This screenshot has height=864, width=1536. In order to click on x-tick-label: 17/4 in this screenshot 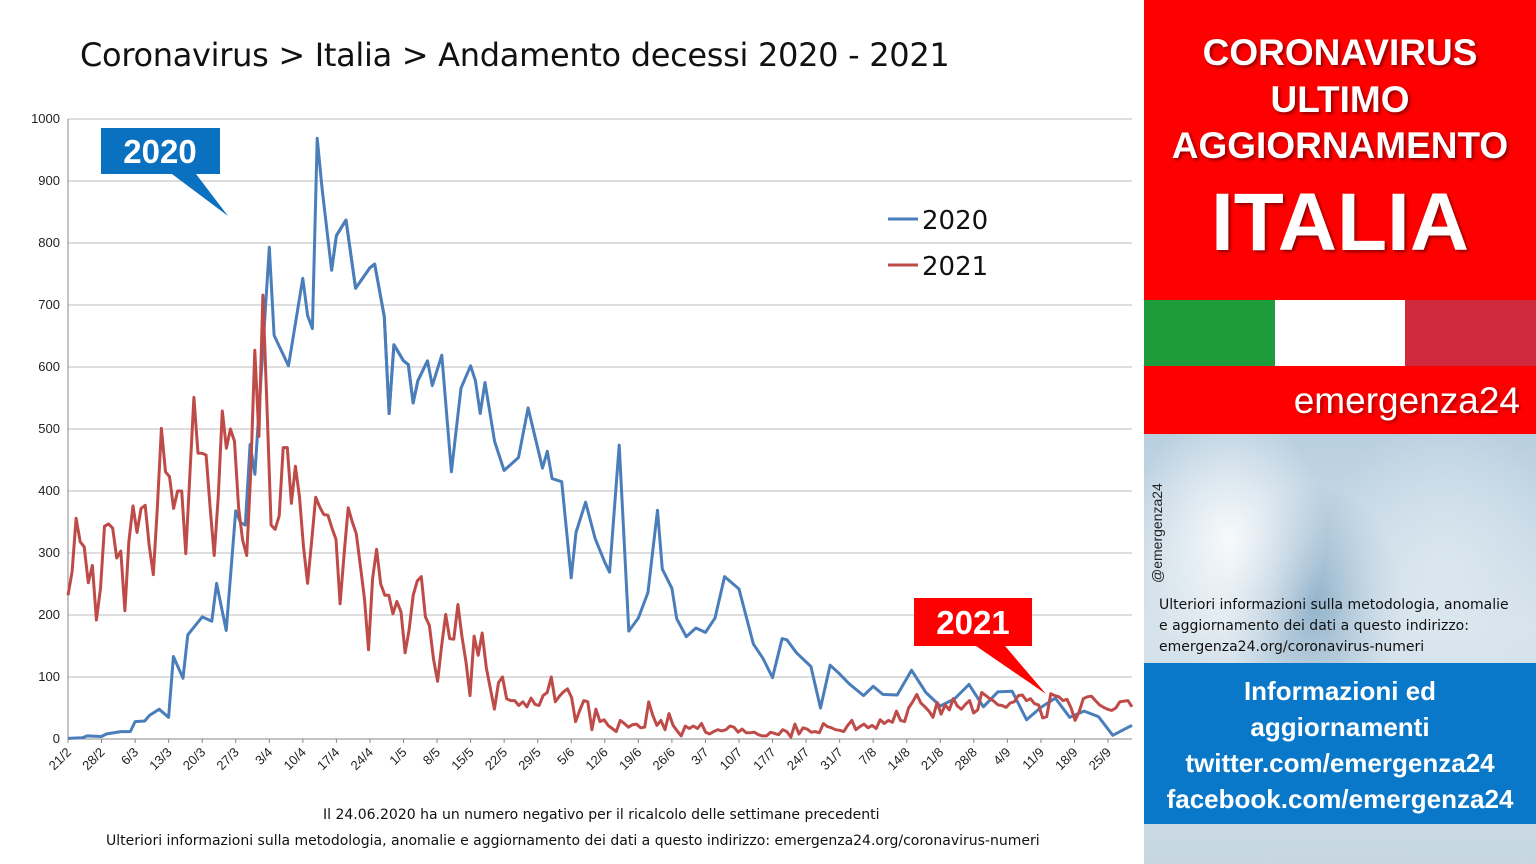, I will do `click(328, 759)`.